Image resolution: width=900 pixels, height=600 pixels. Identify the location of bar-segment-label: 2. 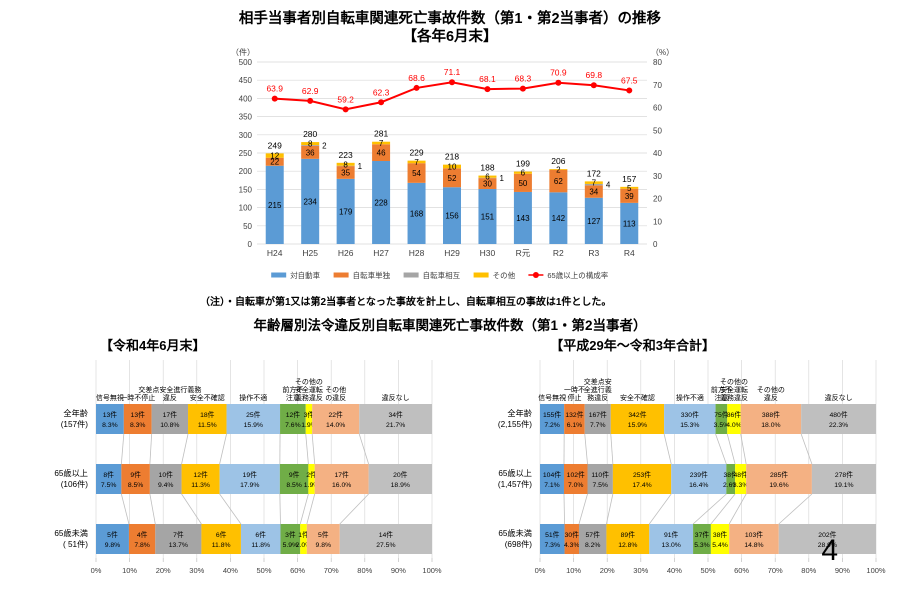
(558, 170).